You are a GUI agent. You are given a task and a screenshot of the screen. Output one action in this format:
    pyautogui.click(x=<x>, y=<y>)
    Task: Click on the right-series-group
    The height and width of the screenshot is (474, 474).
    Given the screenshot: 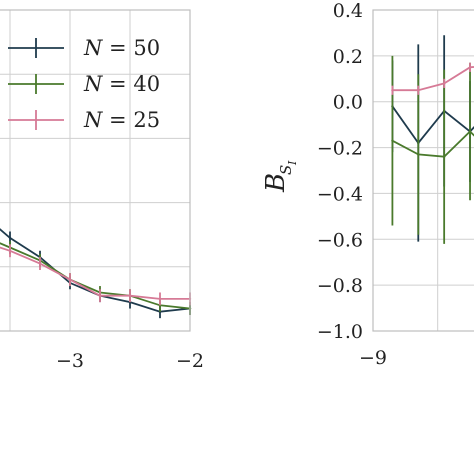 What is the action you would take?
    pyautogui.click(x=432, y=139)
    